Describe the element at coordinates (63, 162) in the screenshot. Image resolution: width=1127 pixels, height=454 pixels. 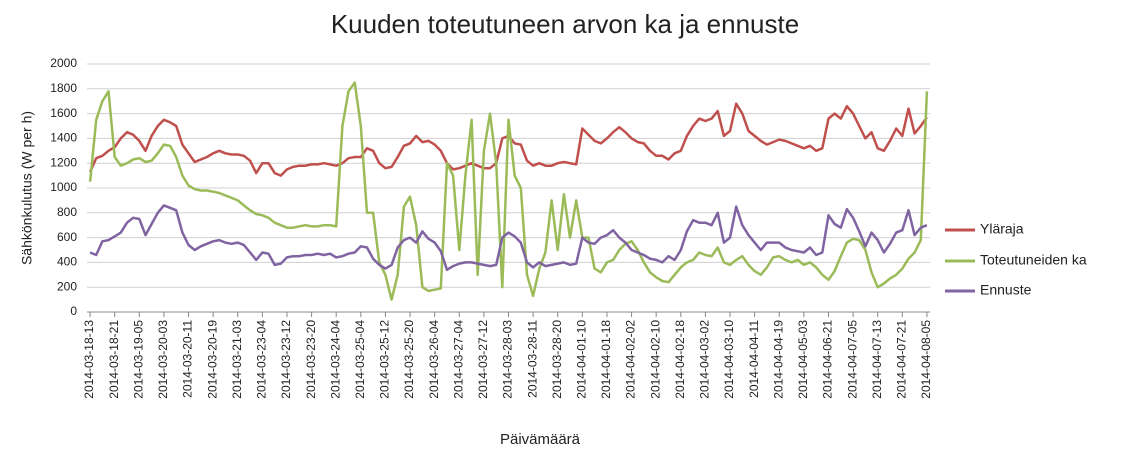
I see `y-tick-label: 1200` at that location.